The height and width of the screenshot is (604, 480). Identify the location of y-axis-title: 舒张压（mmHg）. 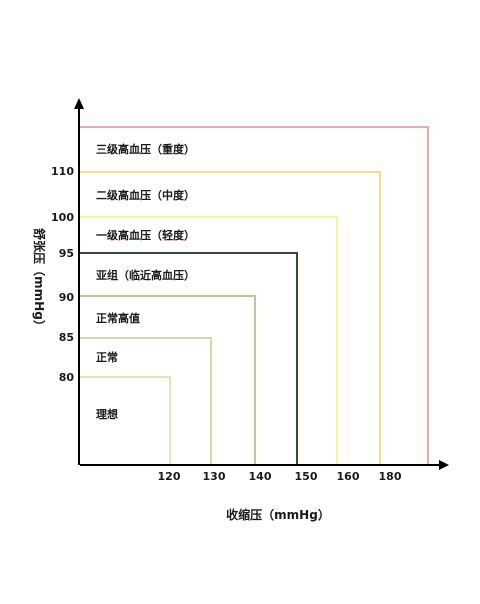
(39, 279).